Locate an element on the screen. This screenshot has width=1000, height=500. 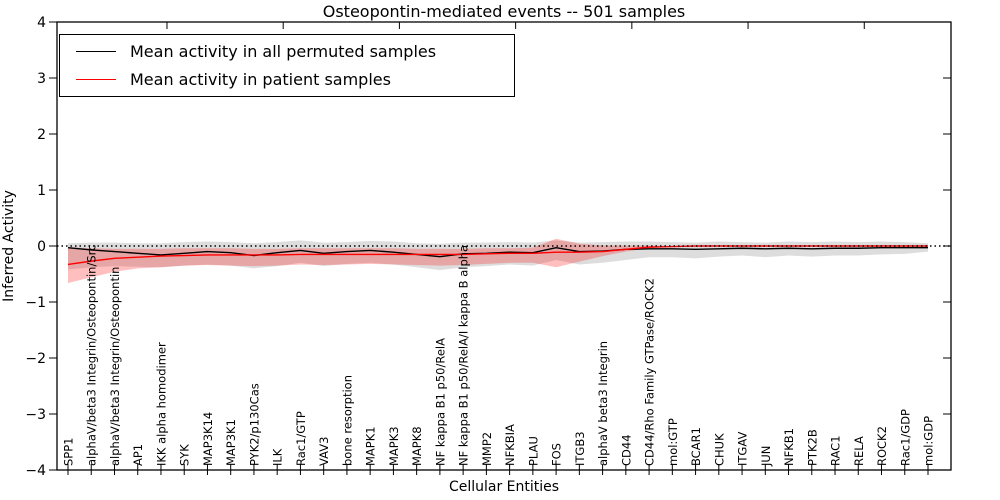
x-tick-label: PYK2/p130Cas is located at coordinates (254, 424).